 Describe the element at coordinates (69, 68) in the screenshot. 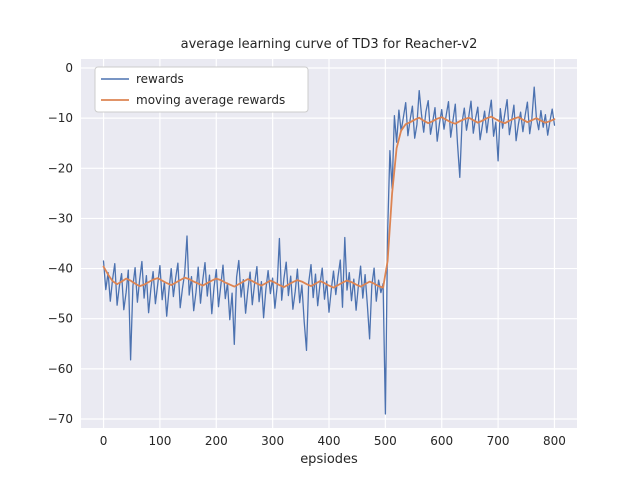

I see `y-tick-label: 0` at that location.